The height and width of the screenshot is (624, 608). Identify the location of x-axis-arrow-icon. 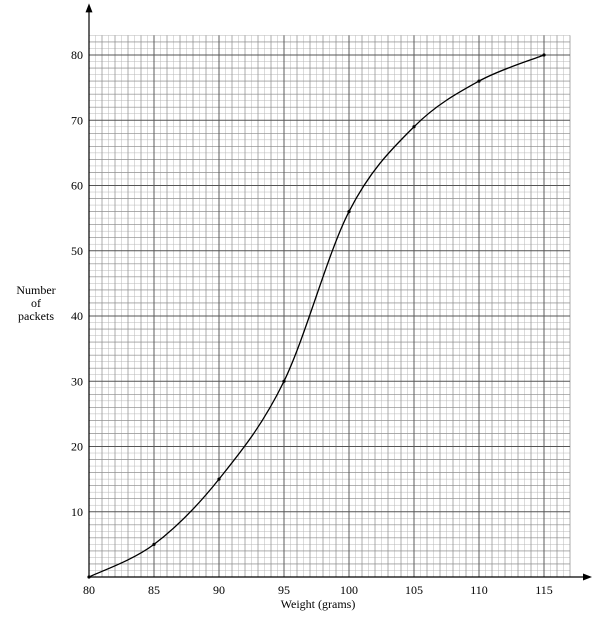
(587, 577).